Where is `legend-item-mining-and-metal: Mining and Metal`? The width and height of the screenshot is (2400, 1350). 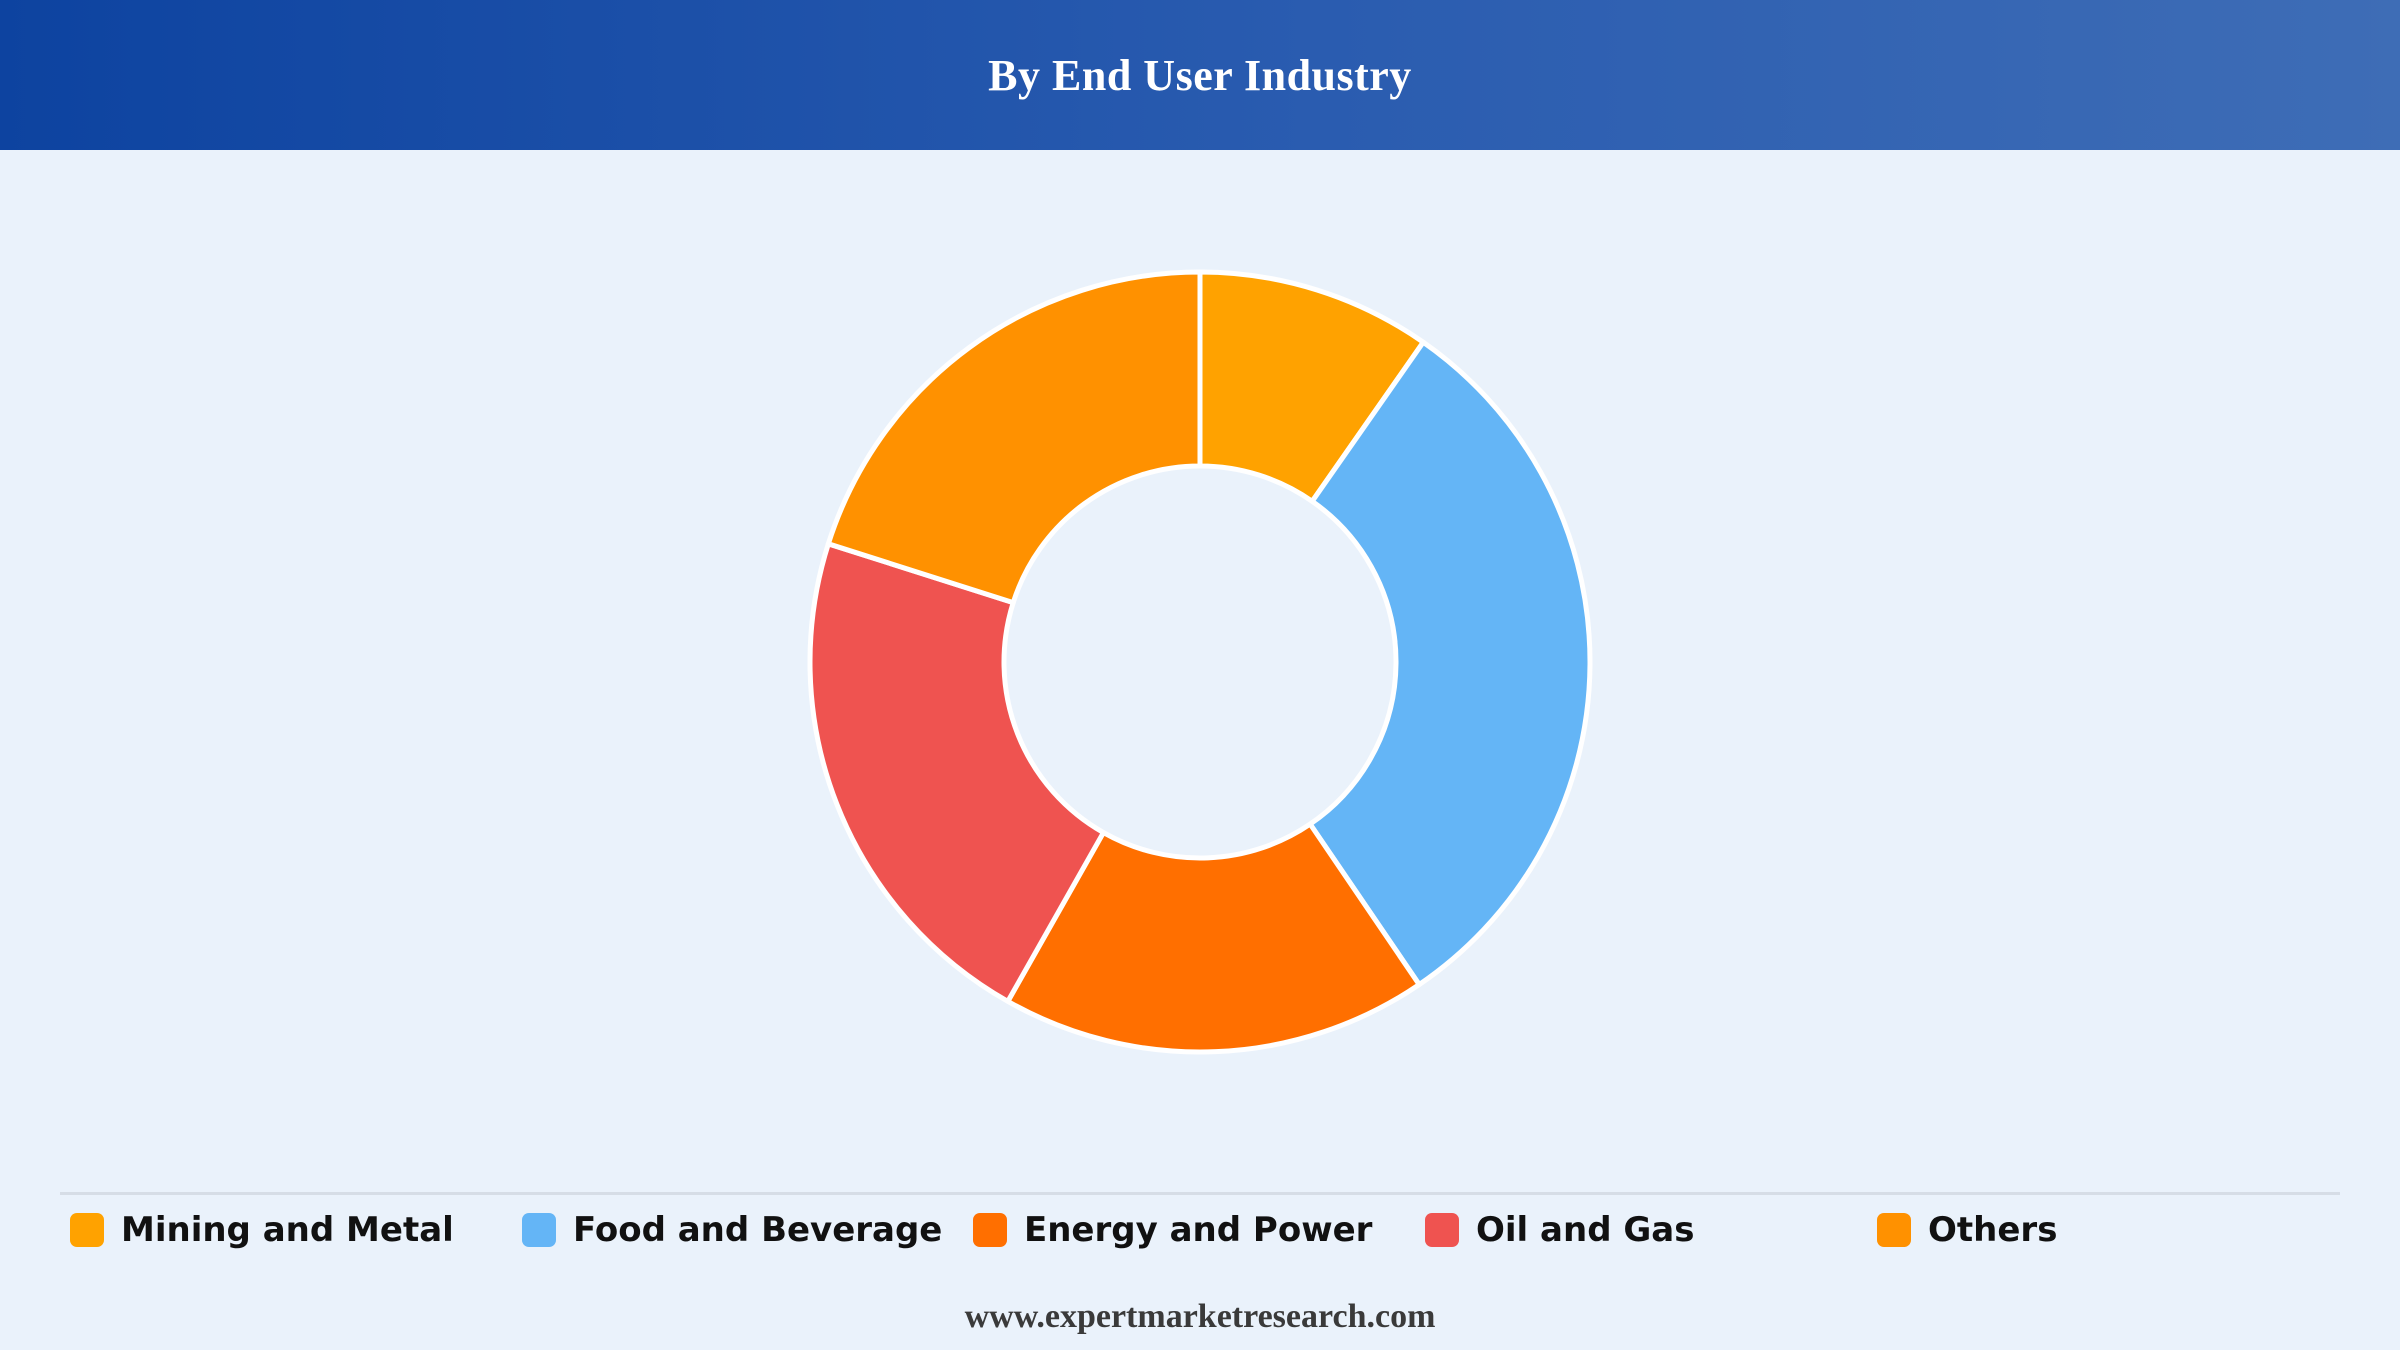
legend-item-mining-and-metal: Mining and Metal is located at coordinates (262, 1230).